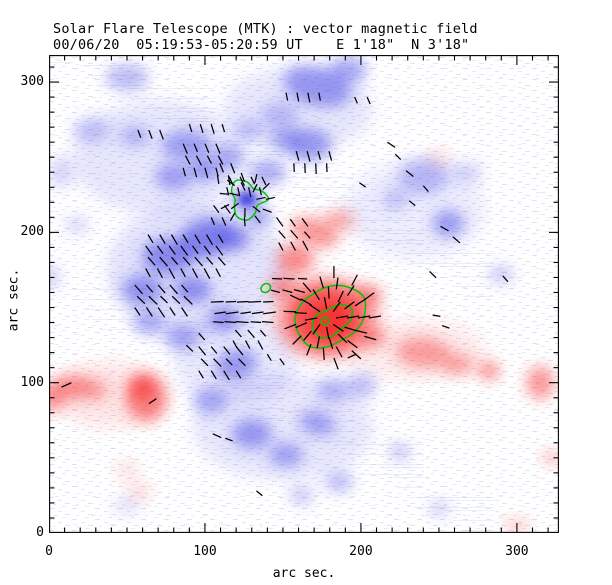 This screenshot has height=585, width=612. Describe the element at coordinates (32, 382) in the screenshot. I see `y-tick-label: 100` at that location.